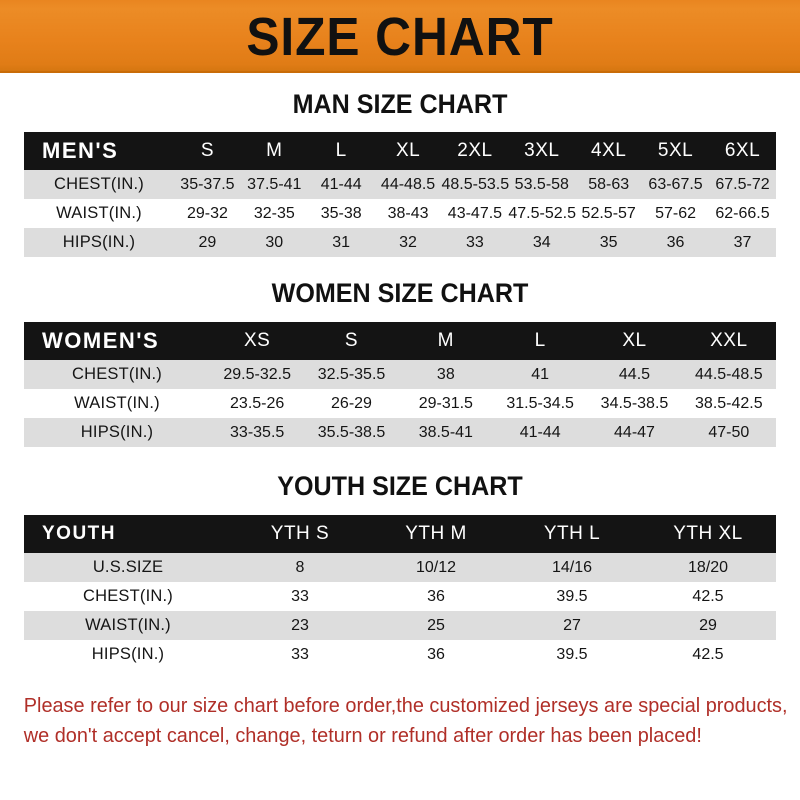  I want to click on cell: 48.5-53.5, so click(475, 184).